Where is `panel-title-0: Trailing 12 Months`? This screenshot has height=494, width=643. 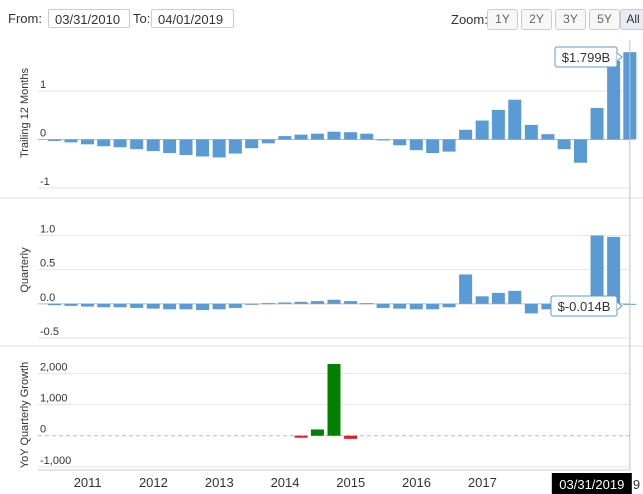
panel-title-0: Trailing 12 Months is located at coordinates (25, 112).